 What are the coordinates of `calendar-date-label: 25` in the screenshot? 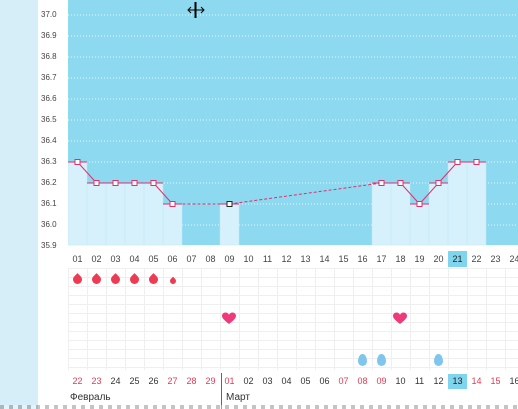 It's located at (134, 381).